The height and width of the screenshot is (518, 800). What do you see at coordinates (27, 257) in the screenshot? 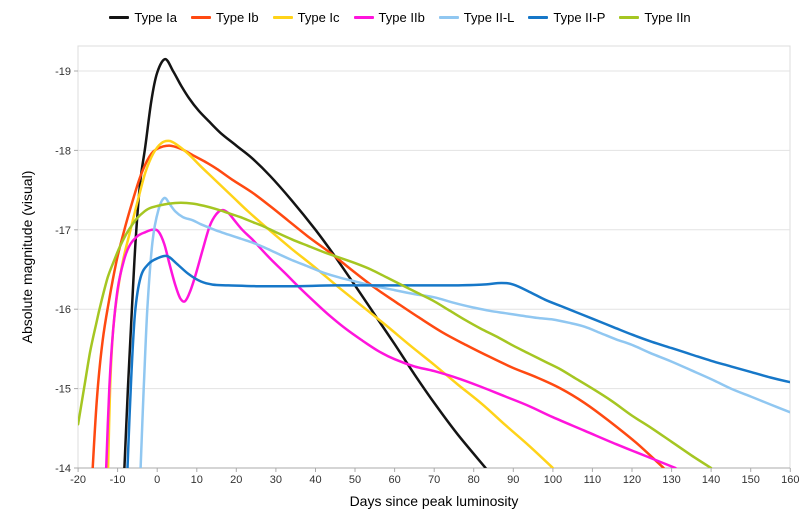
I see `y-axis-title: Absolute magnitude (visual)` at bounding box center [27, 257].